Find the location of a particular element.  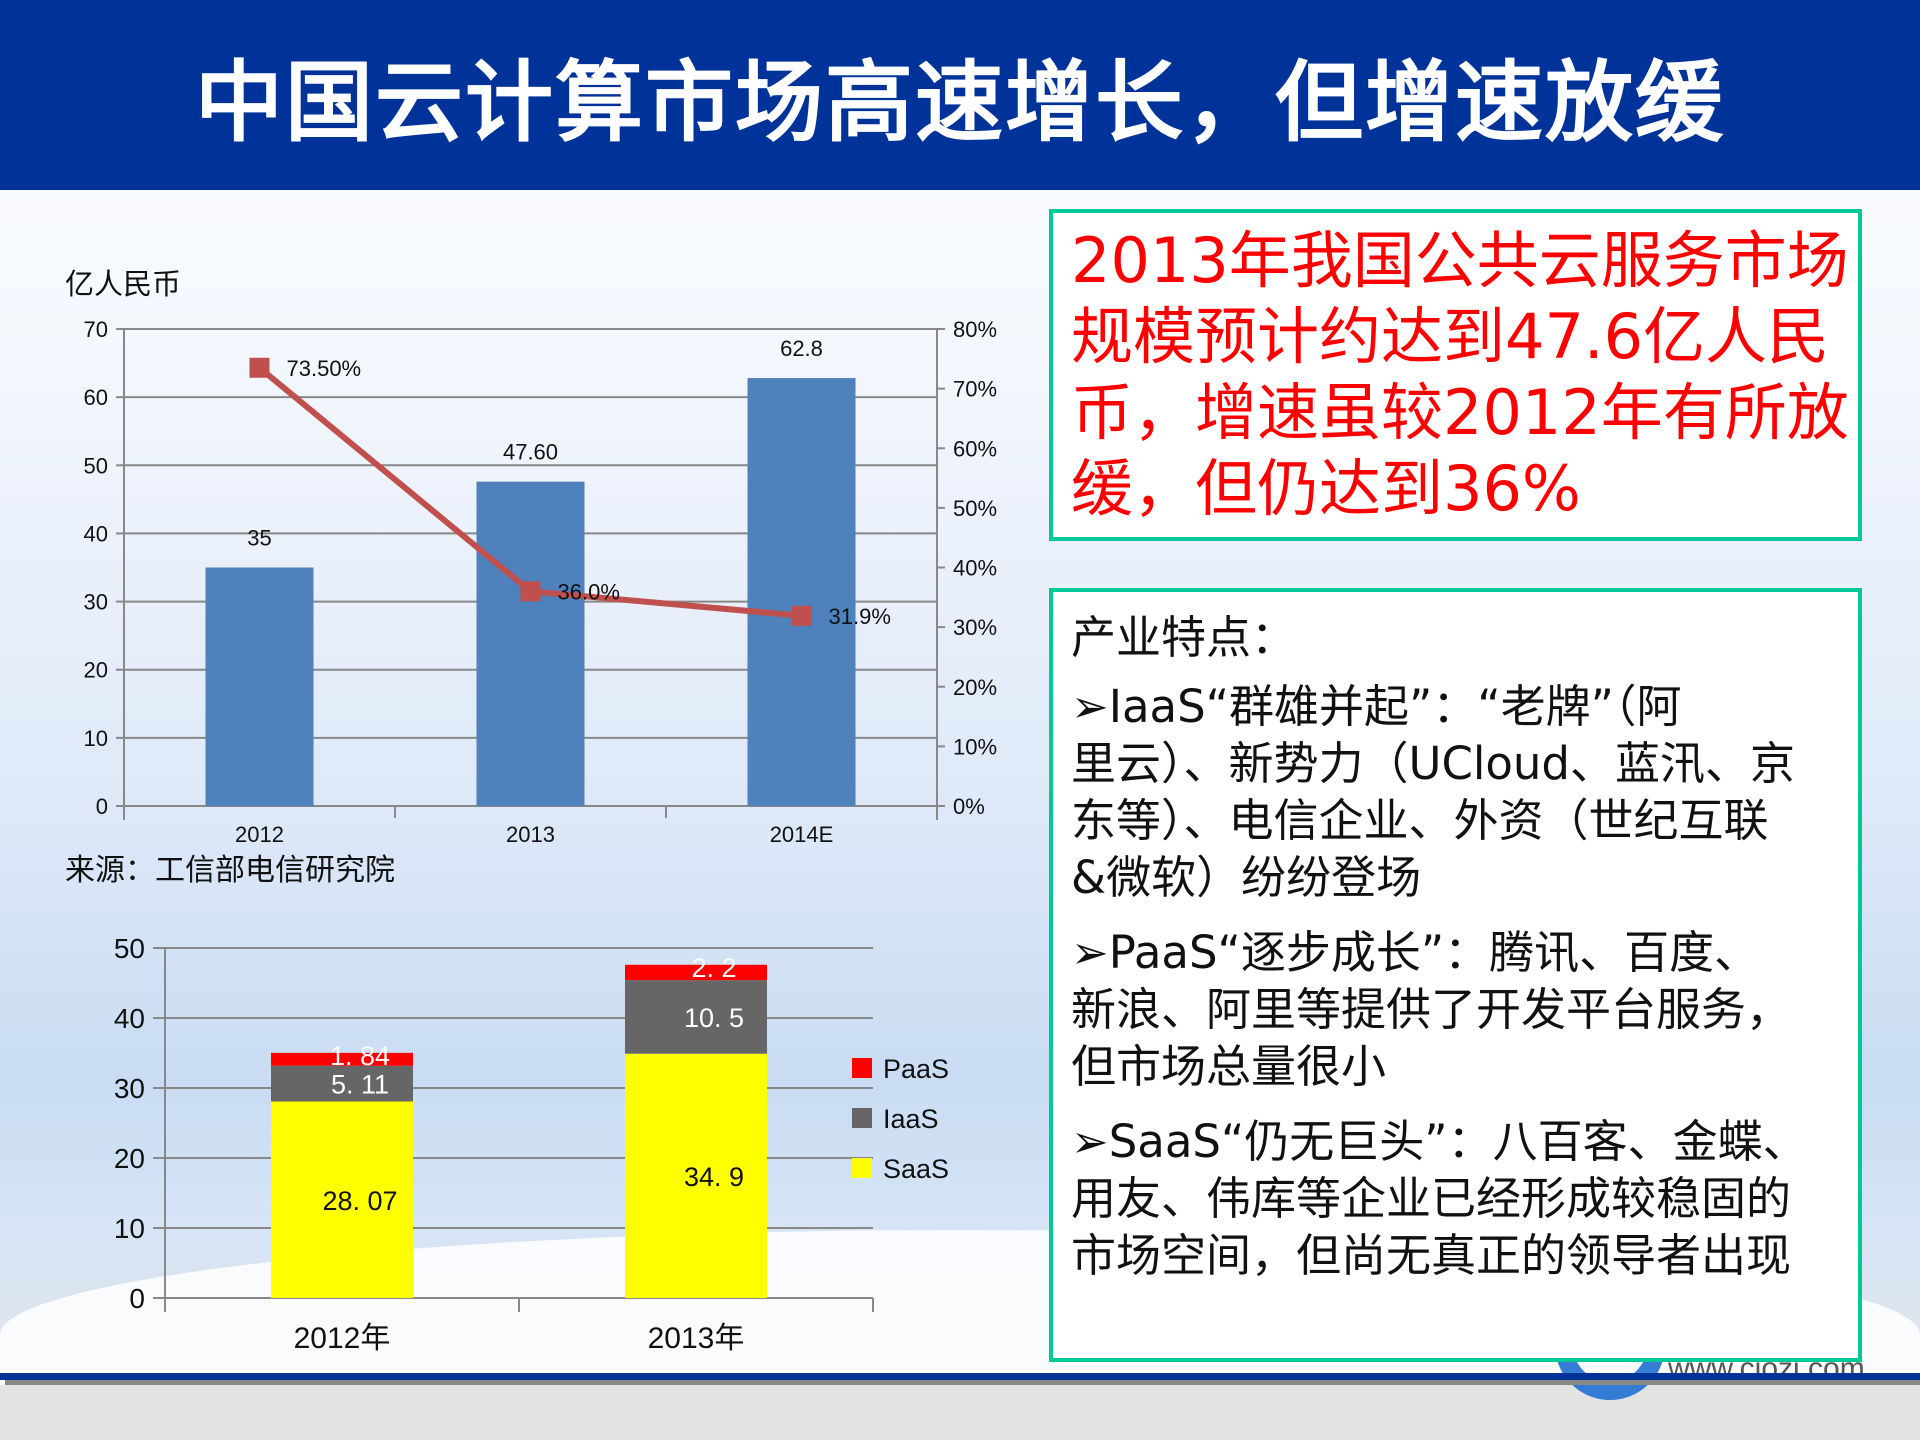

x-tick-label: 2013 is located at coordinates (530, 834).